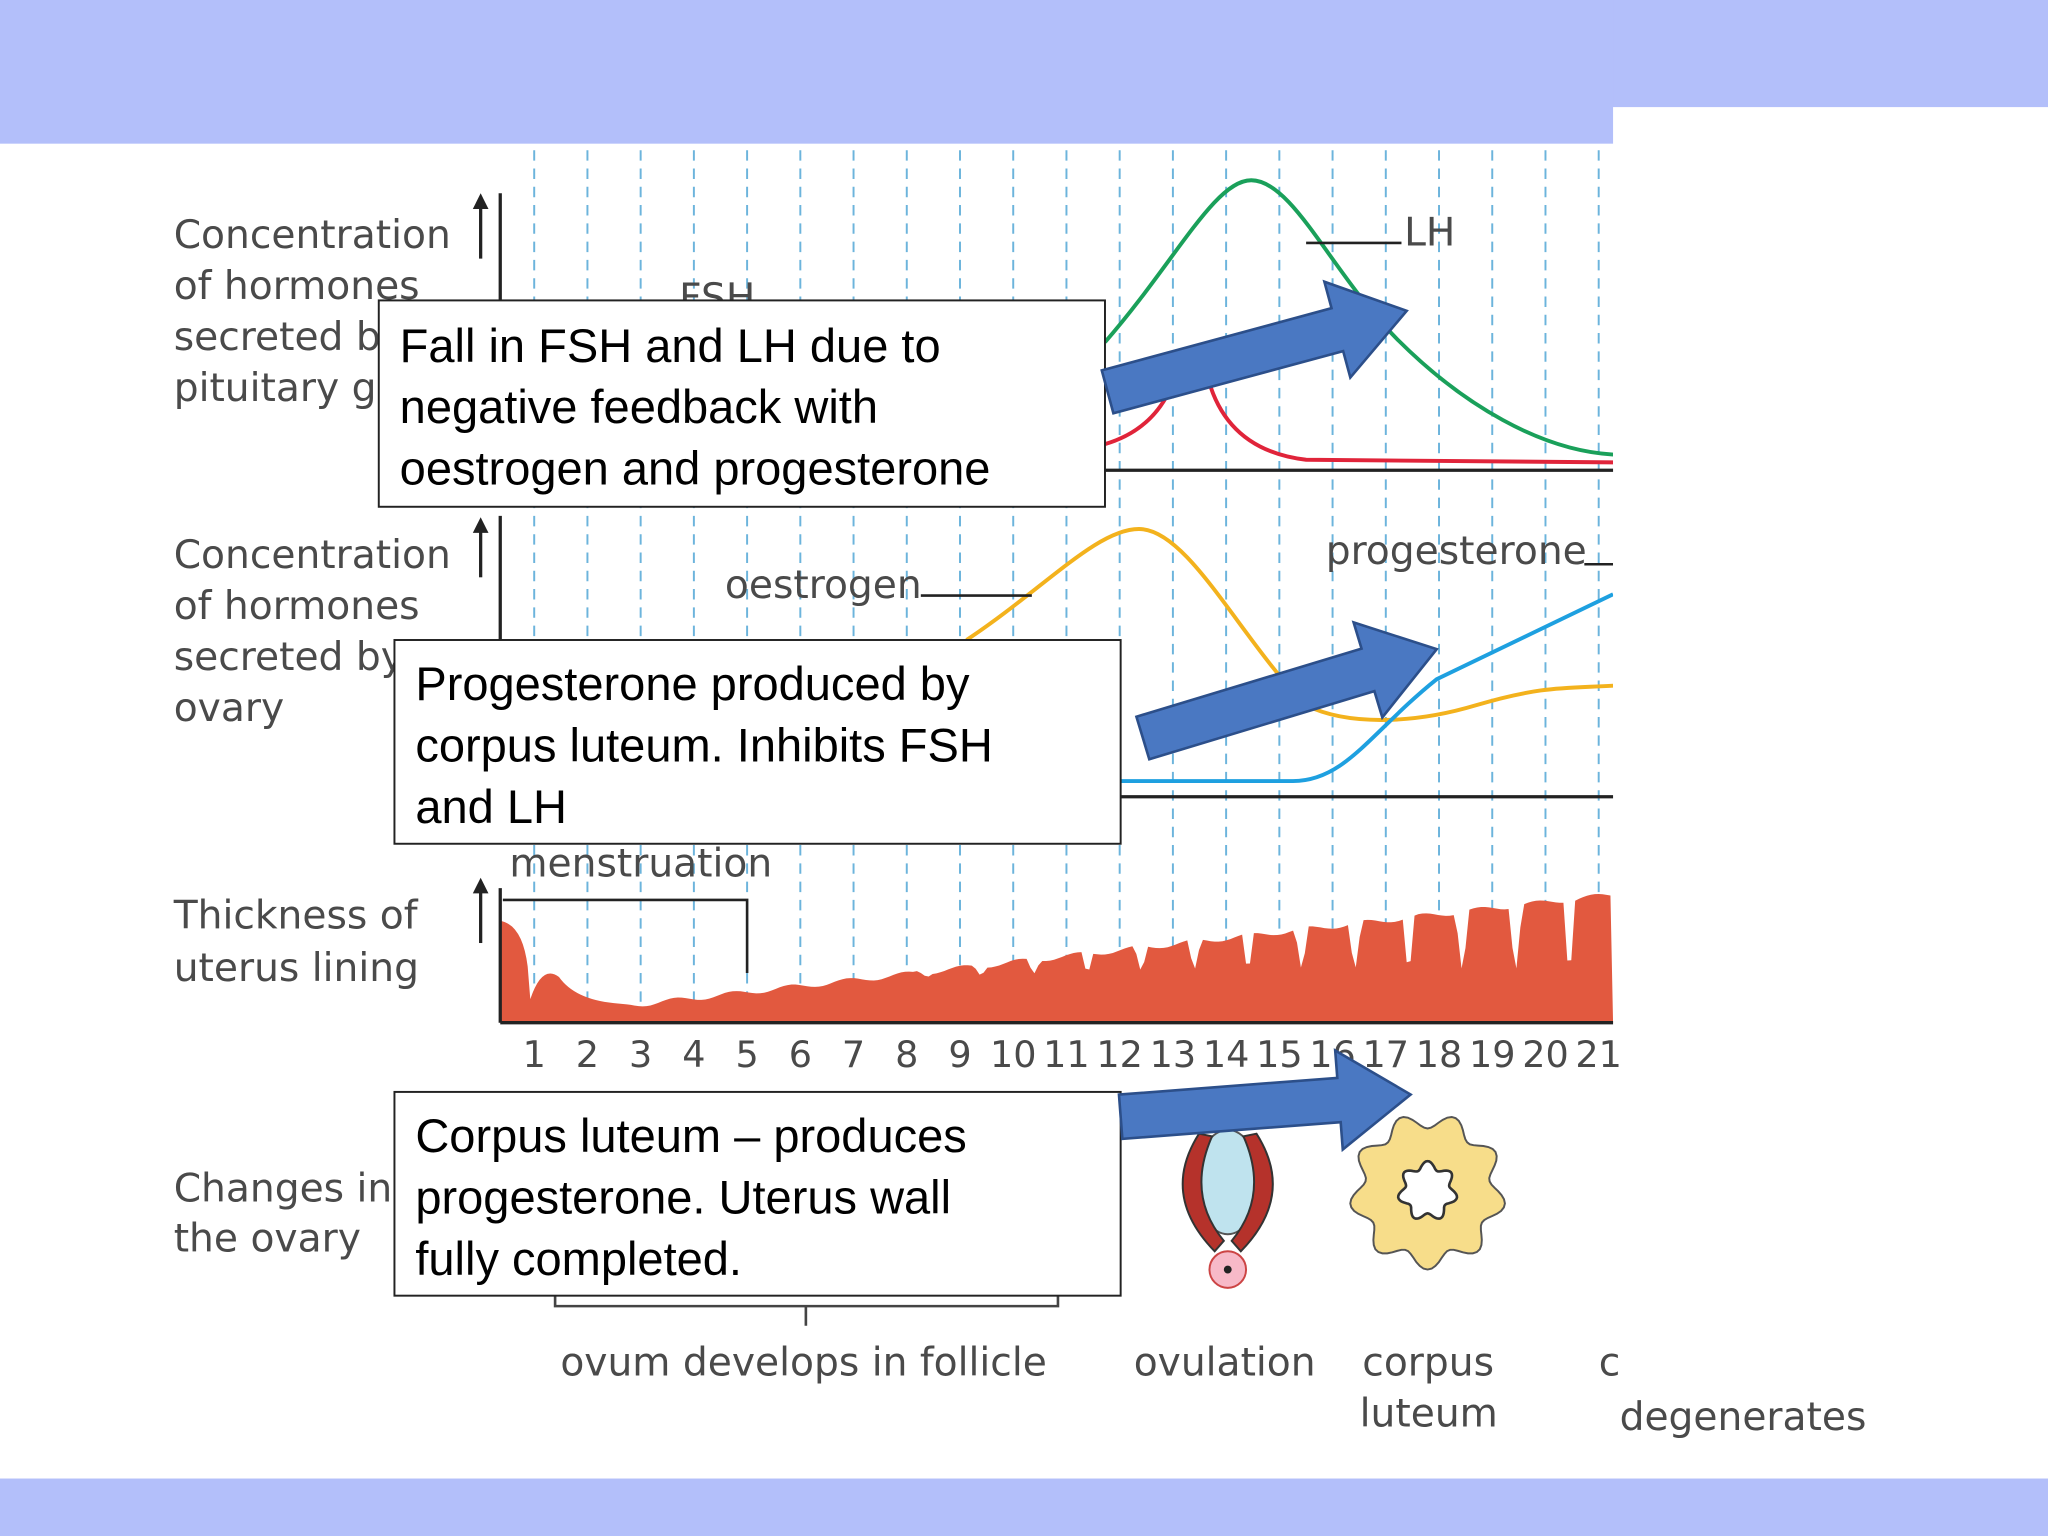 Image resolution: width=2048 pixels, height=1536 pixels. Describe the element at coordinates (1024, 1507) in the screenshot. I see `bottom-band` at that location.